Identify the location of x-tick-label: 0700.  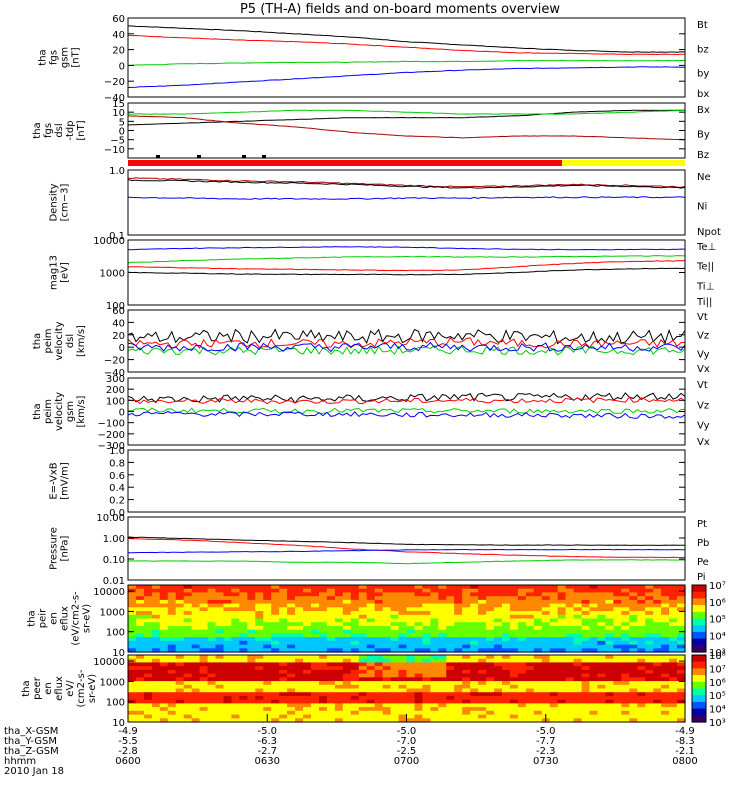
(406, 761).